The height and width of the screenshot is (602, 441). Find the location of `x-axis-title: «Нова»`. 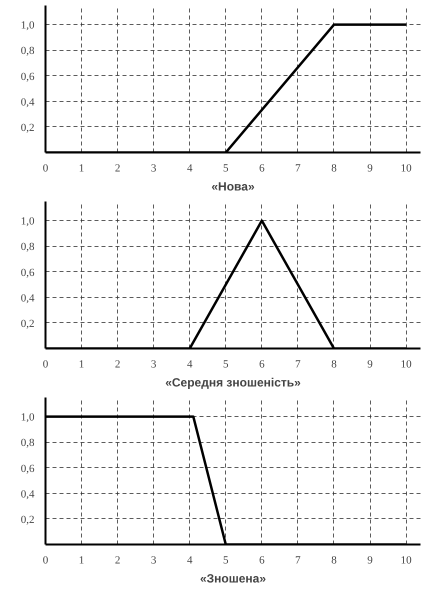

x-axis-title: «Нова» is located at coordinates (233, 187).